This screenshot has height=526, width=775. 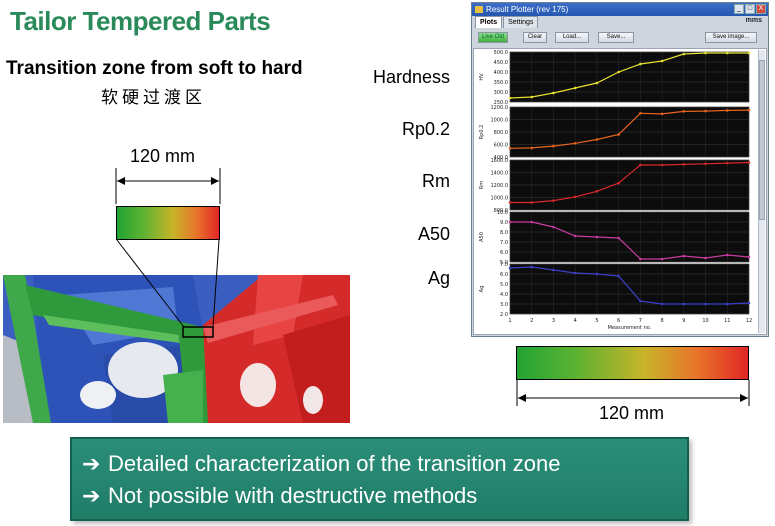 I want to click on minimize-button: _, so click(x=739, y=9).